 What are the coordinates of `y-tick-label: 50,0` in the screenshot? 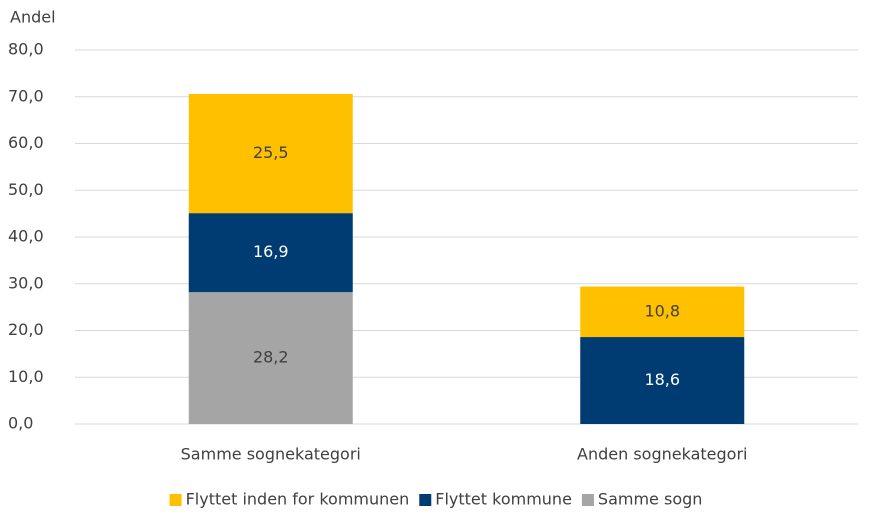 It's located at (26, 189).